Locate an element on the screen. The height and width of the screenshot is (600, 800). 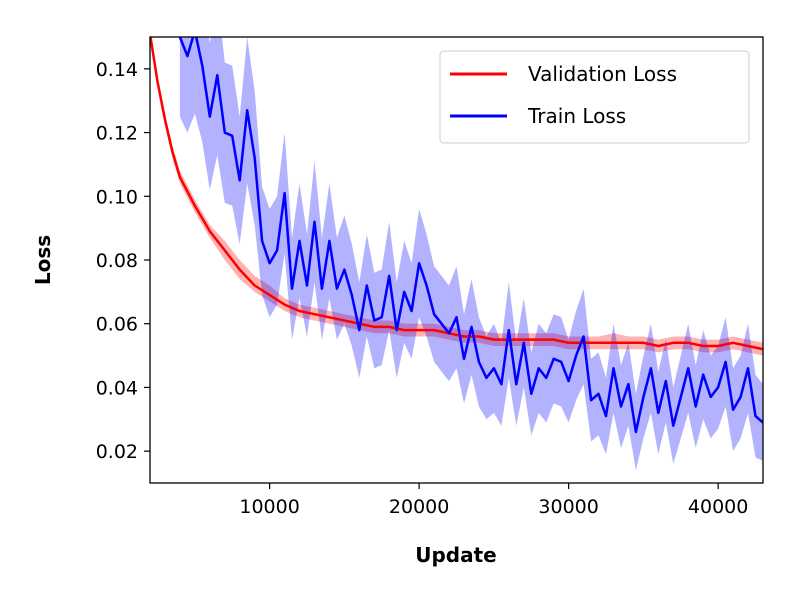
y-tick-label: 0.14 is located at coordinates (117, 70).